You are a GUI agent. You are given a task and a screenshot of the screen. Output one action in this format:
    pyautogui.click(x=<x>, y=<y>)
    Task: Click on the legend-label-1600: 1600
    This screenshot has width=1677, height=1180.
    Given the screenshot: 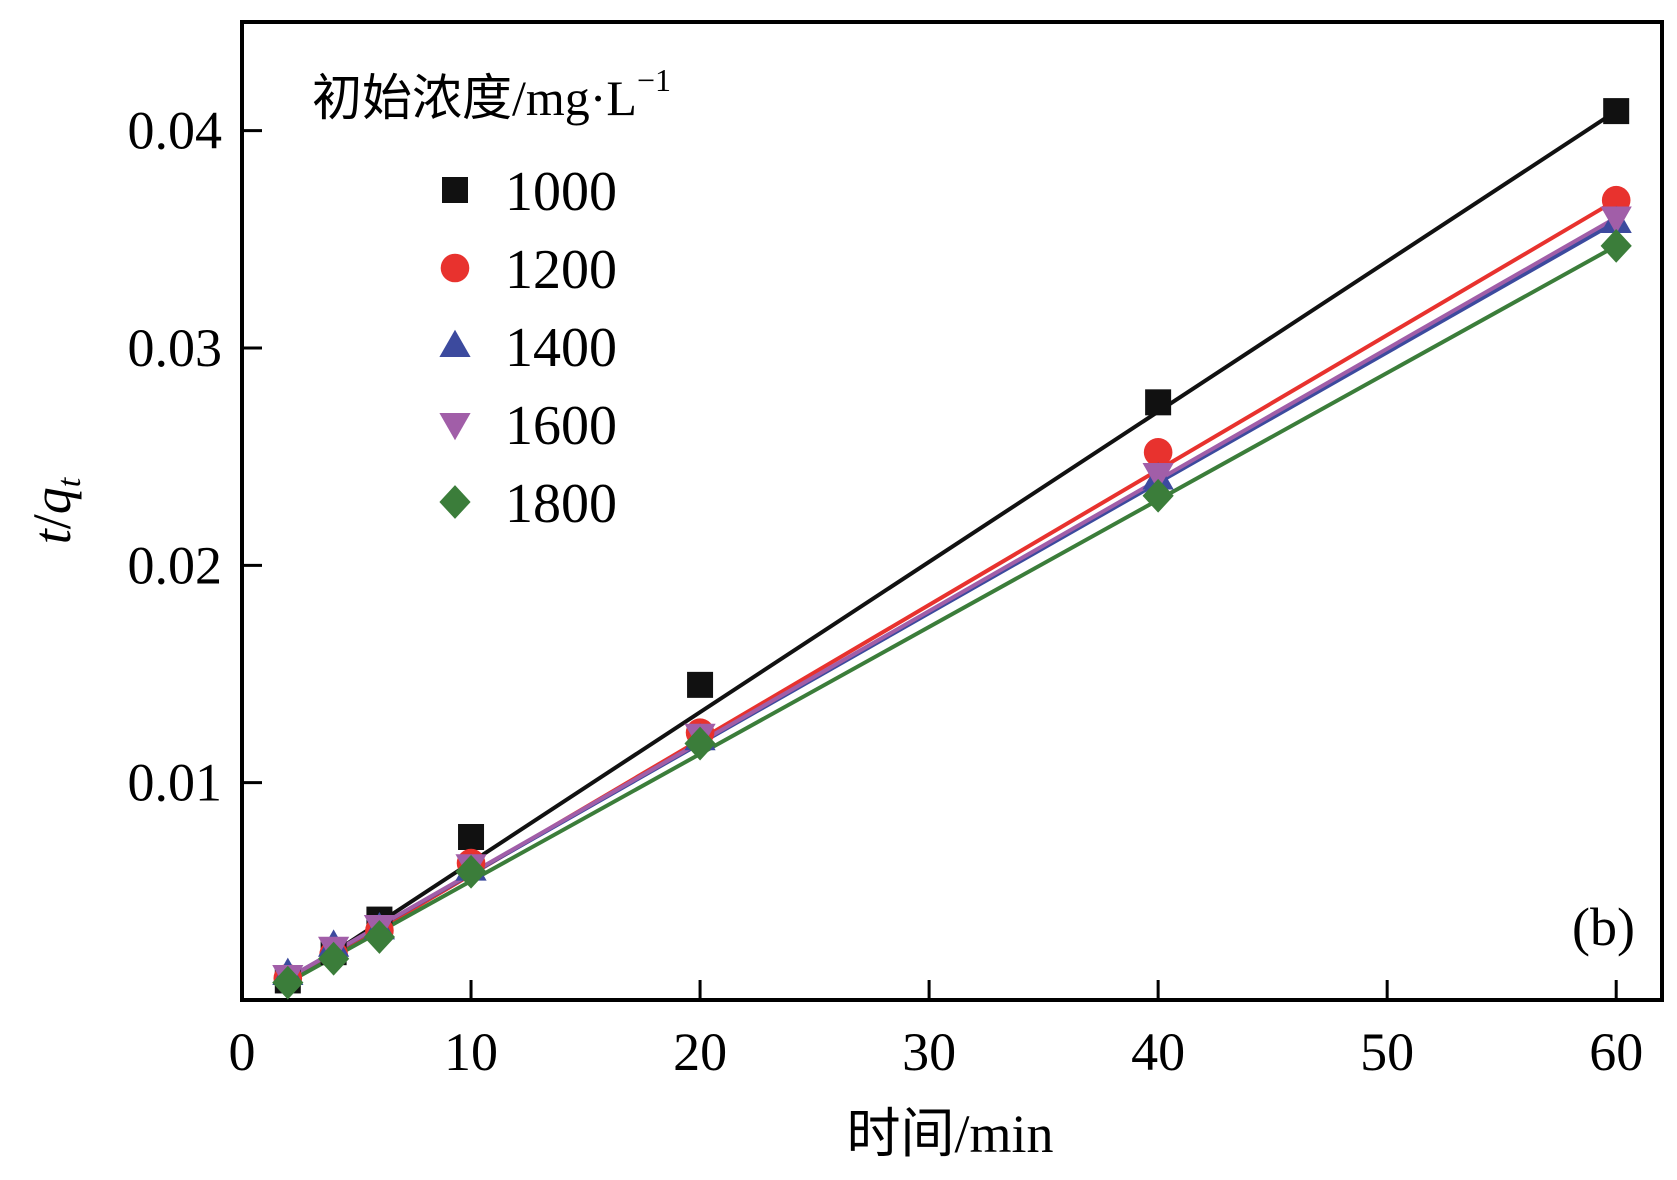 What is the action you would take?
    pyautogui.click(x=561, y=426)
    